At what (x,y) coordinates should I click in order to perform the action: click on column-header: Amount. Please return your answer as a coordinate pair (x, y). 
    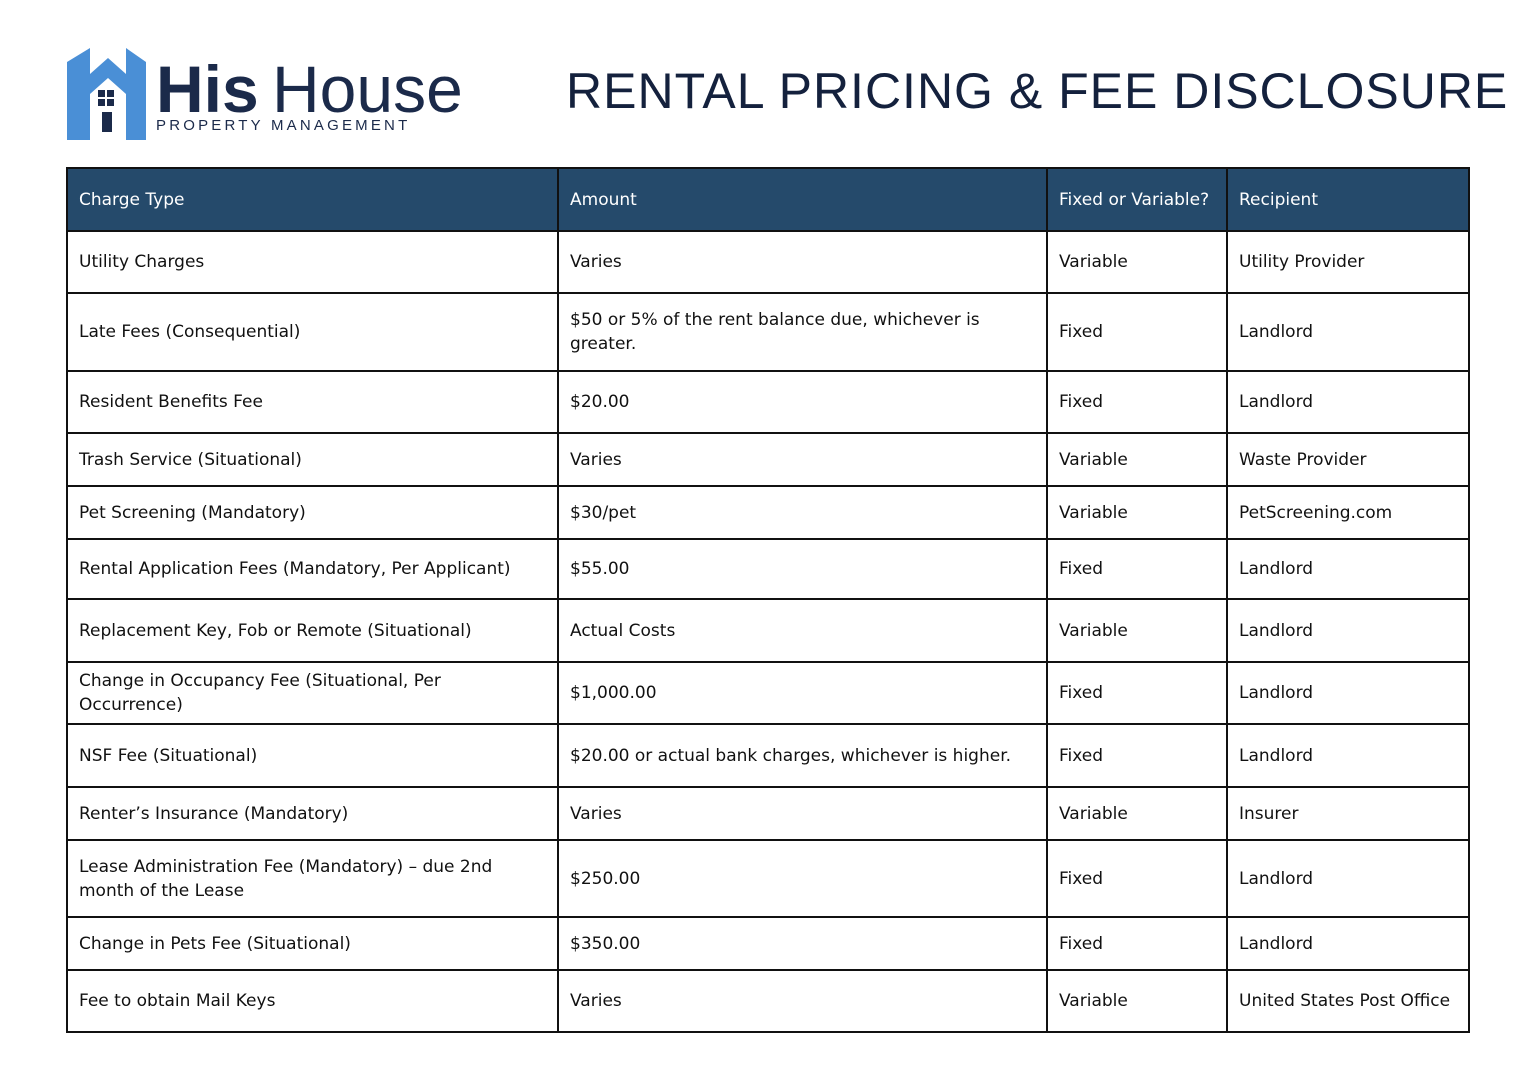
    Looking at the image, I should click on (802, 199).